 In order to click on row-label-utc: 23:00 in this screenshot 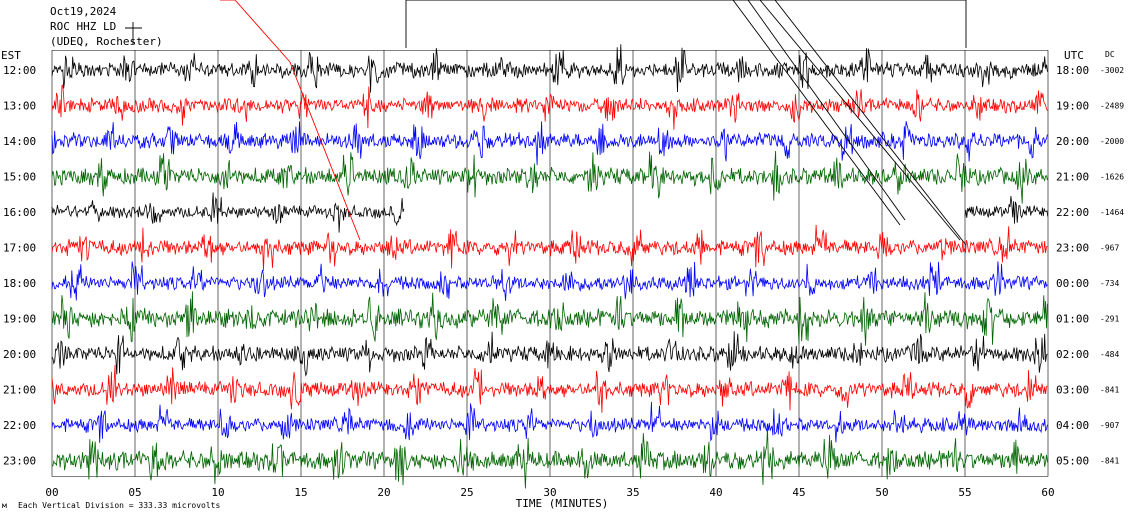, I will do `click(1072, 248)`.